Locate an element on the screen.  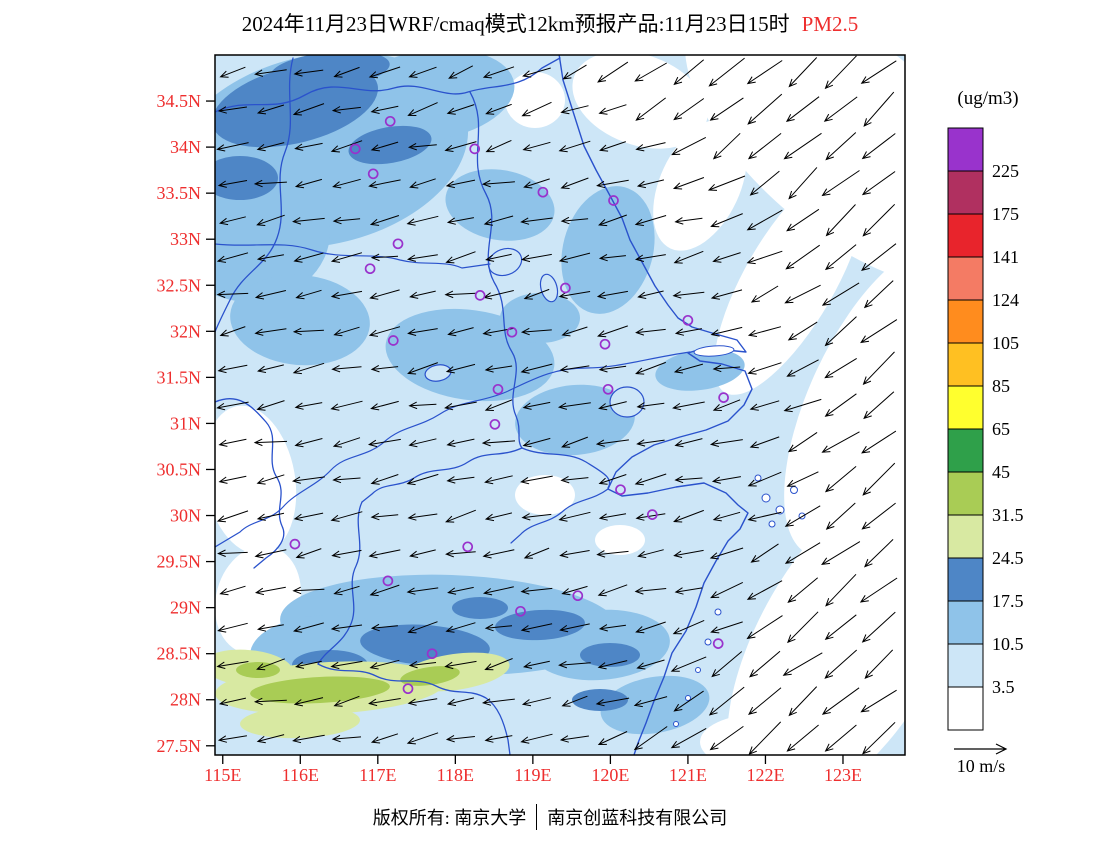
lon-tick-label: 116E is located at coordinates (300, 775).